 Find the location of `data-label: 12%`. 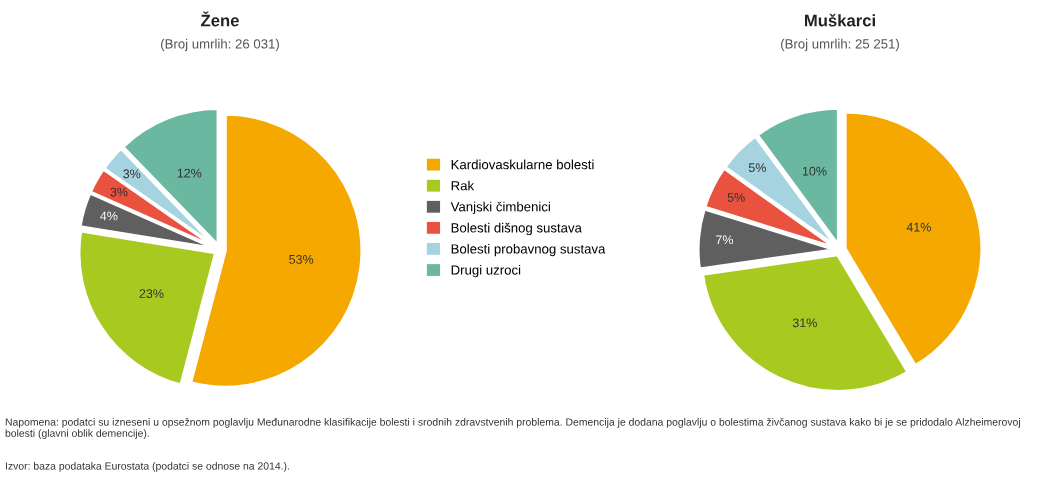

data-label: 12% is located at coordinates (189, 173).